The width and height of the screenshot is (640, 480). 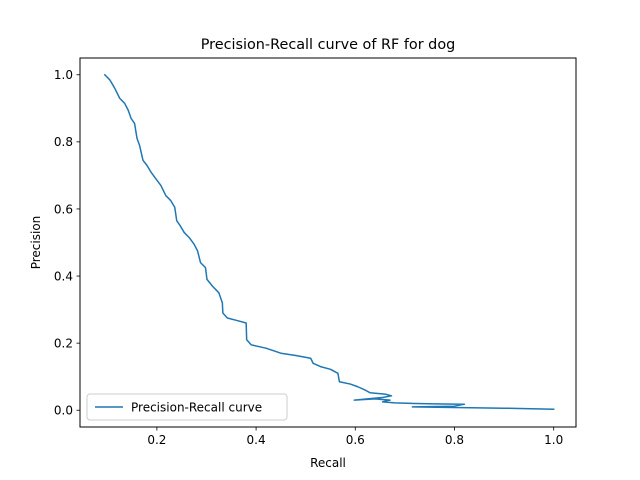 I want to click on legend: Precision-Recall curve, so click(x=187, y=407).